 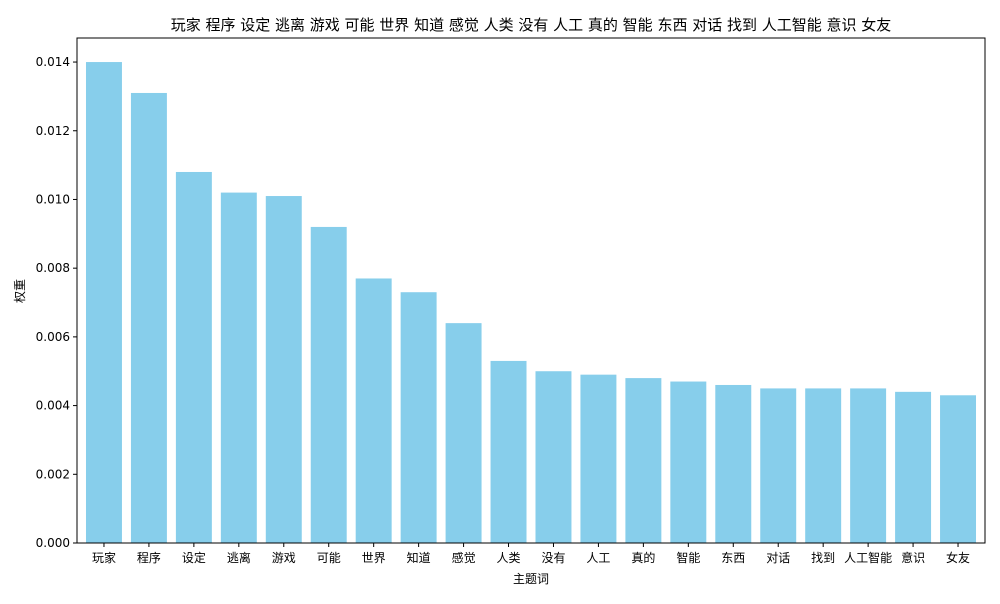 I want to click on bar-真的, so click(x=643, y=460).